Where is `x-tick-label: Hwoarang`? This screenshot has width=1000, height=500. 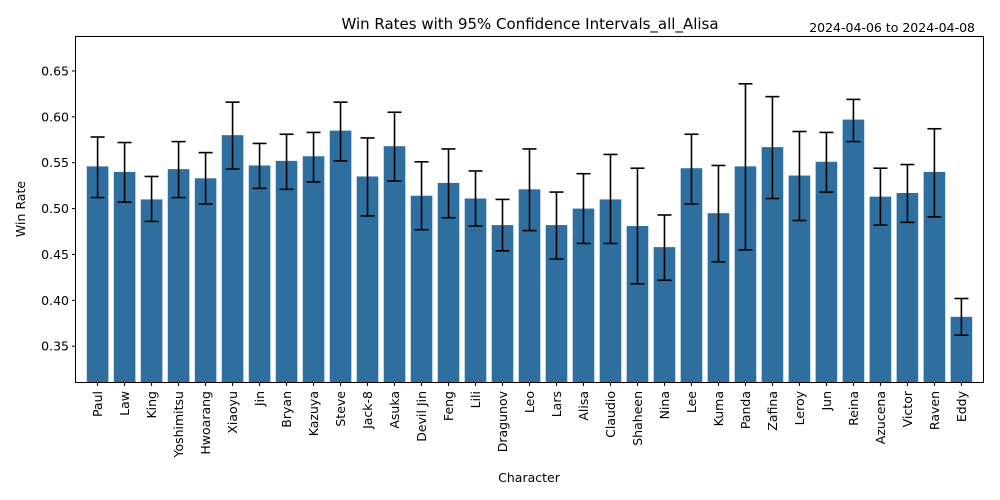 x-tick-label: Hwoarang is located at coordinates (205, 423).